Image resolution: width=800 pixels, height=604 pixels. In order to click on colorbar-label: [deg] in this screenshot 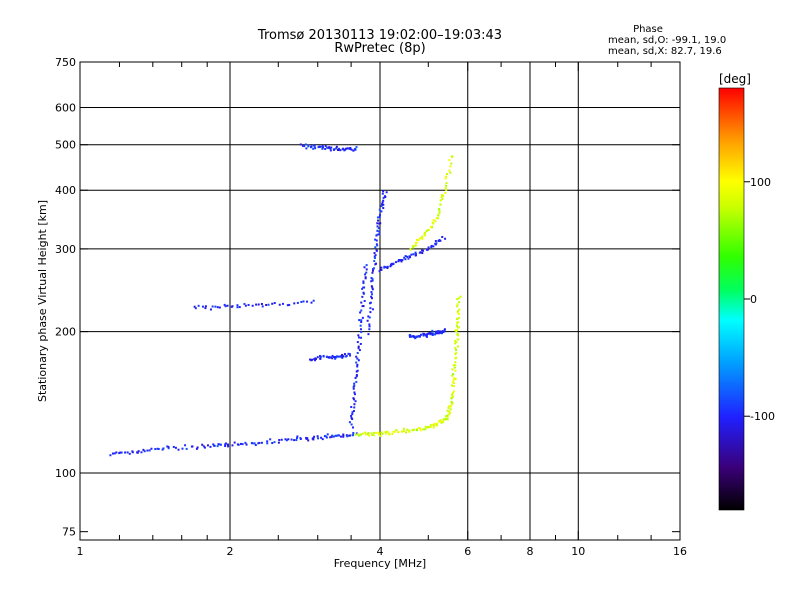, I will do `click(735, 79)`.